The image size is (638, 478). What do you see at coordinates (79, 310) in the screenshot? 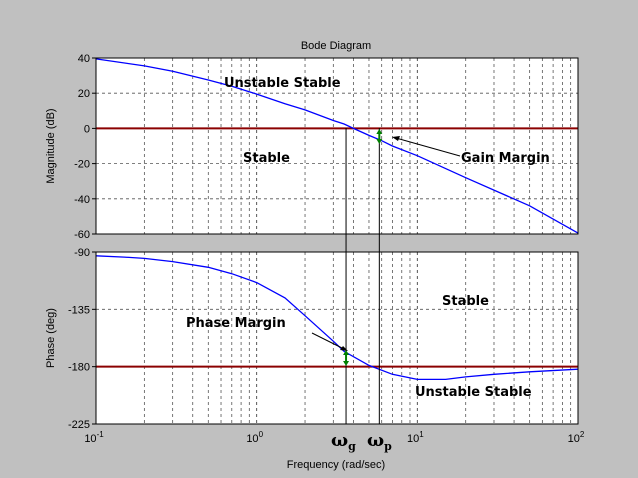
I see `y-tick-label: -135` at bounding box center [79, 310].